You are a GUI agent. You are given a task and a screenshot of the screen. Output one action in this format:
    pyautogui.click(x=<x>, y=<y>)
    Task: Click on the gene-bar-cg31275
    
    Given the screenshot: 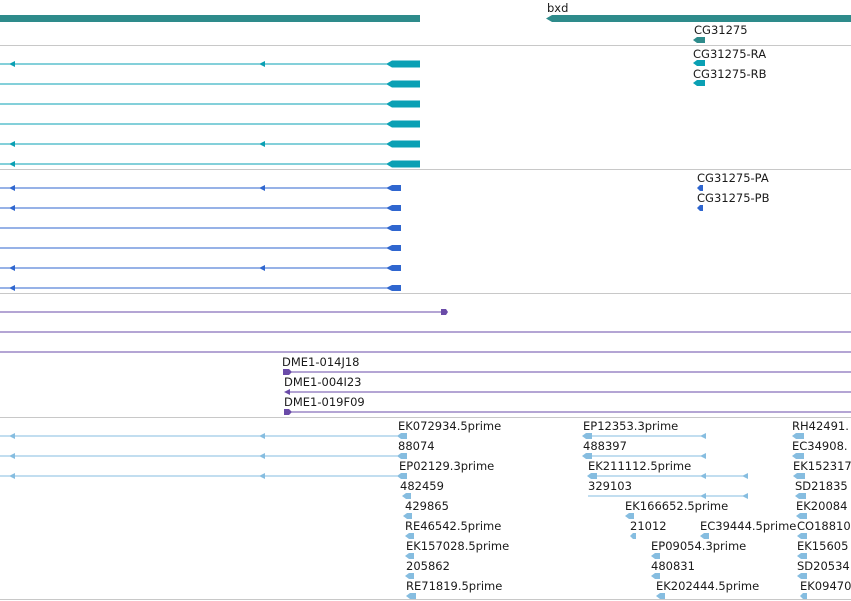 What is the action you would take?
    pyautogui.click(x=699, y=40)
    